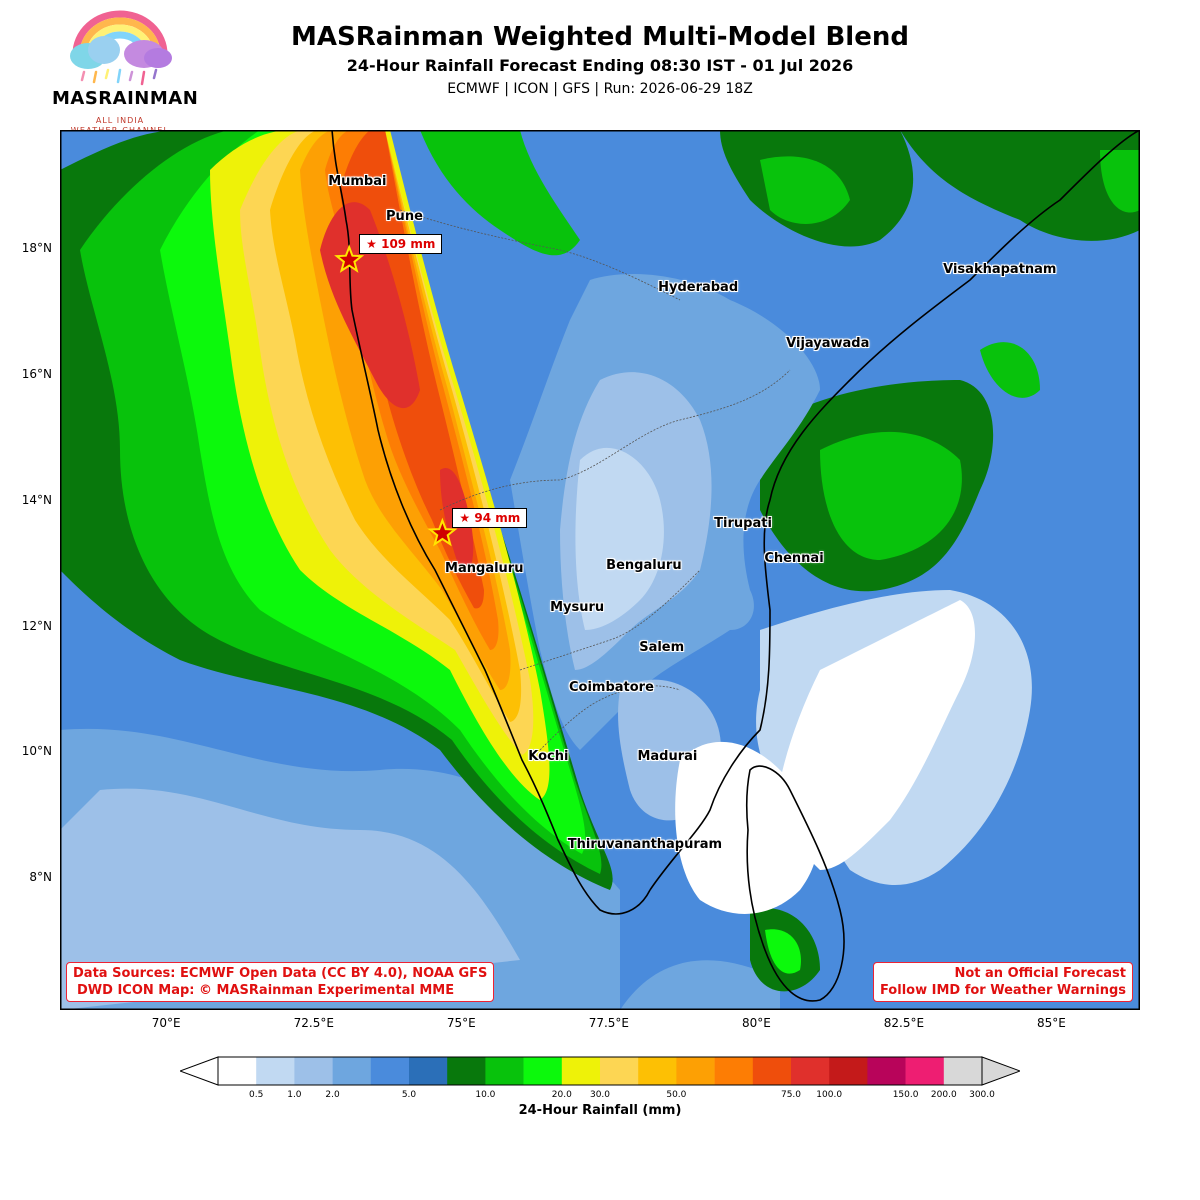  I want to click on disclaimer-line-1: Not an Official Forecast, so click(1040, 973).